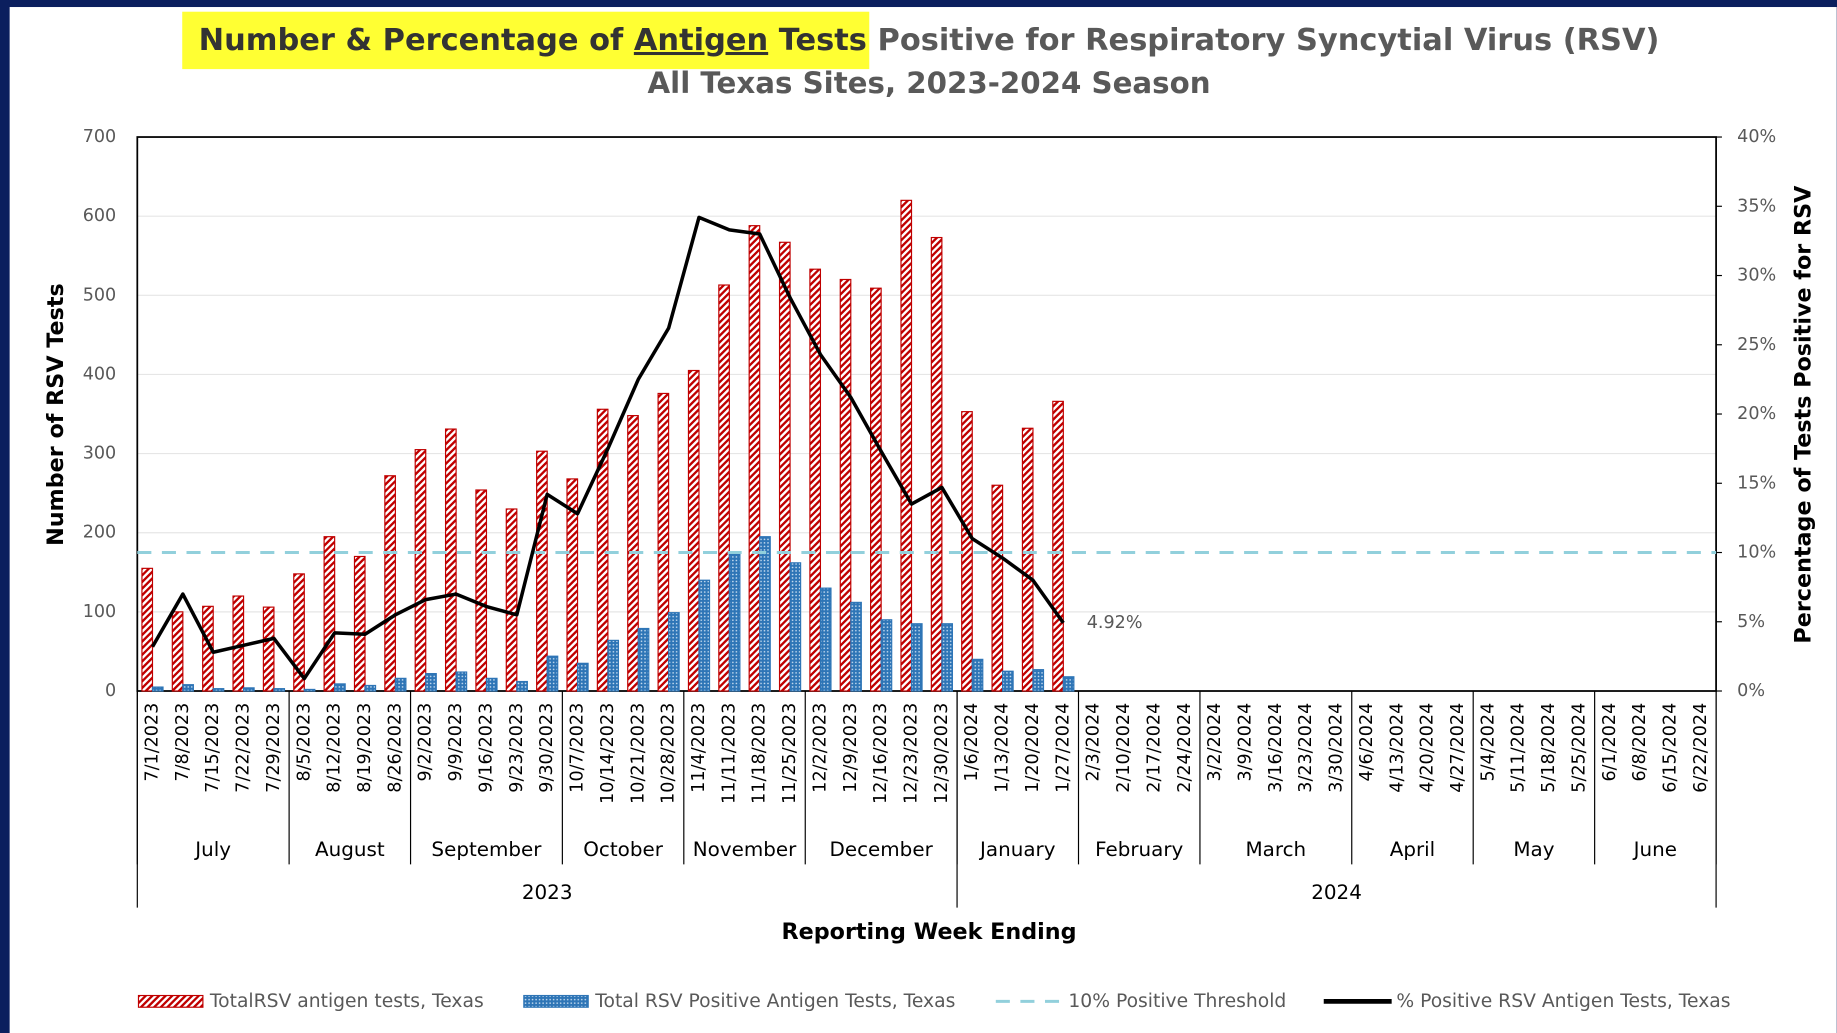 The image size is (1837, 1033). Describe the element at coordinates (1245, 742) in the screenshot. I see `x-tick-label: 3/9/2024` at that location.